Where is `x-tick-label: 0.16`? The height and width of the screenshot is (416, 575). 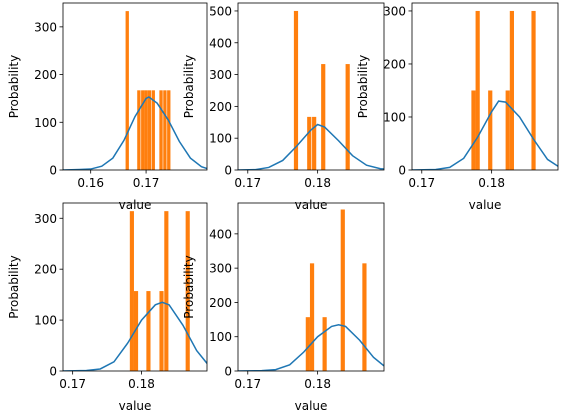
x-tick-label: 0.16 is located at coordinates (90, 183).